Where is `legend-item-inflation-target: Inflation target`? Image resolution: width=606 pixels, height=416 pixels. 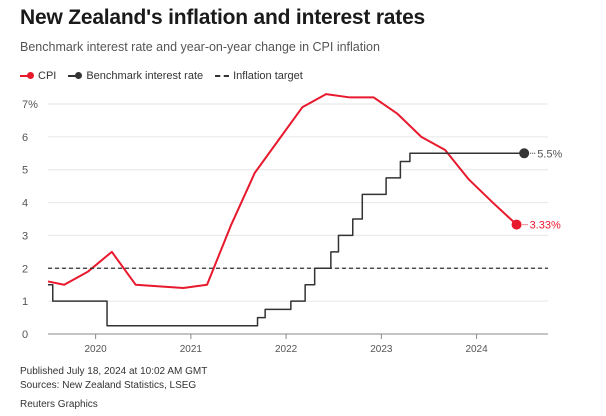 legend-item-inflation-target: Inflation target is located at coordinates (259, 76).